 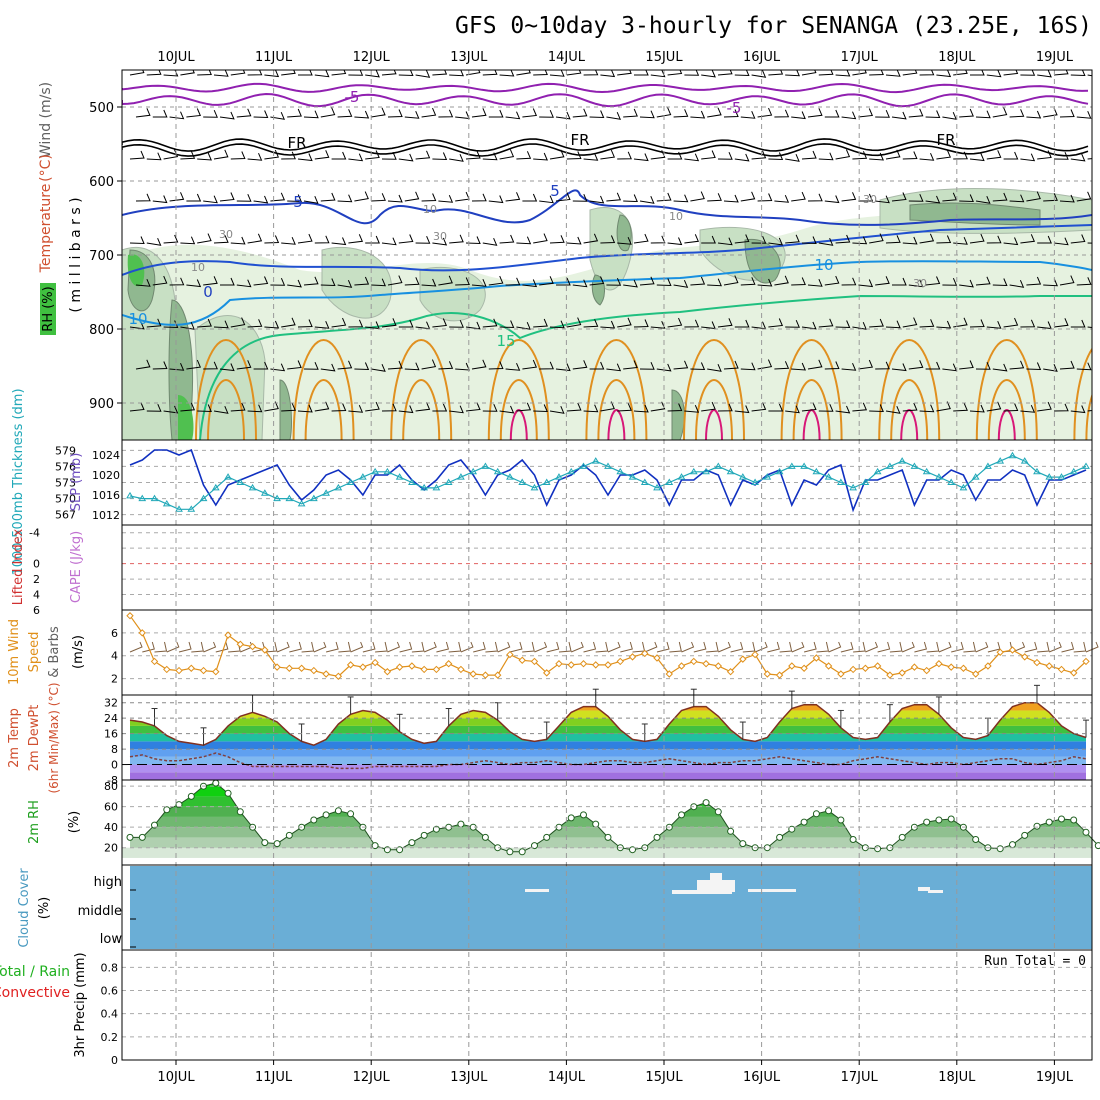 What do you see at coordinates (924, 889) in the screenshot?
I see `cloud-block` at bounding box center [924, 889].